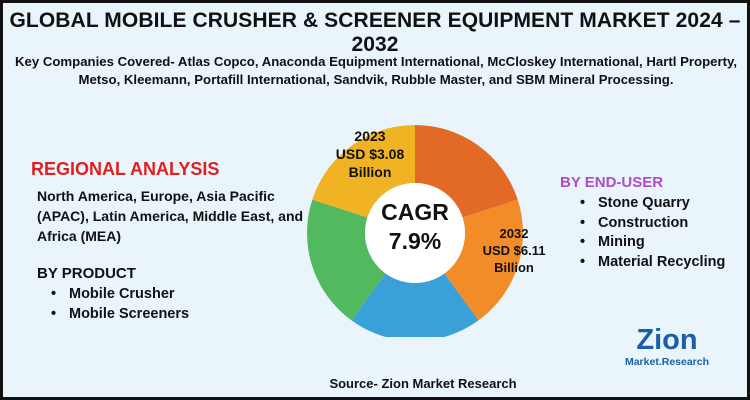  I want to click on end-user-item: Stone Quarry, so click(652, 204).